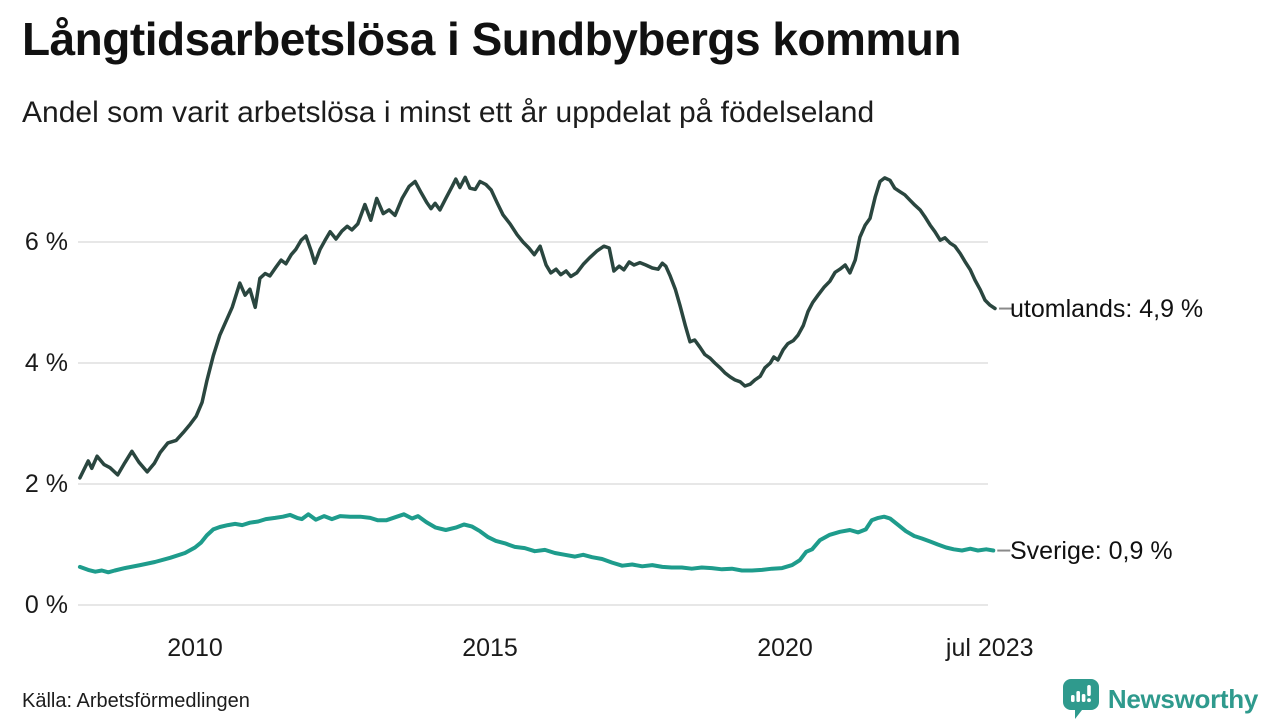 Image resolution: width=1280 pixels, height=720 pixels. Describe the element at coordinates (46, 363) in the screenshot. I see `y-tick-label: 4 %` at that location.